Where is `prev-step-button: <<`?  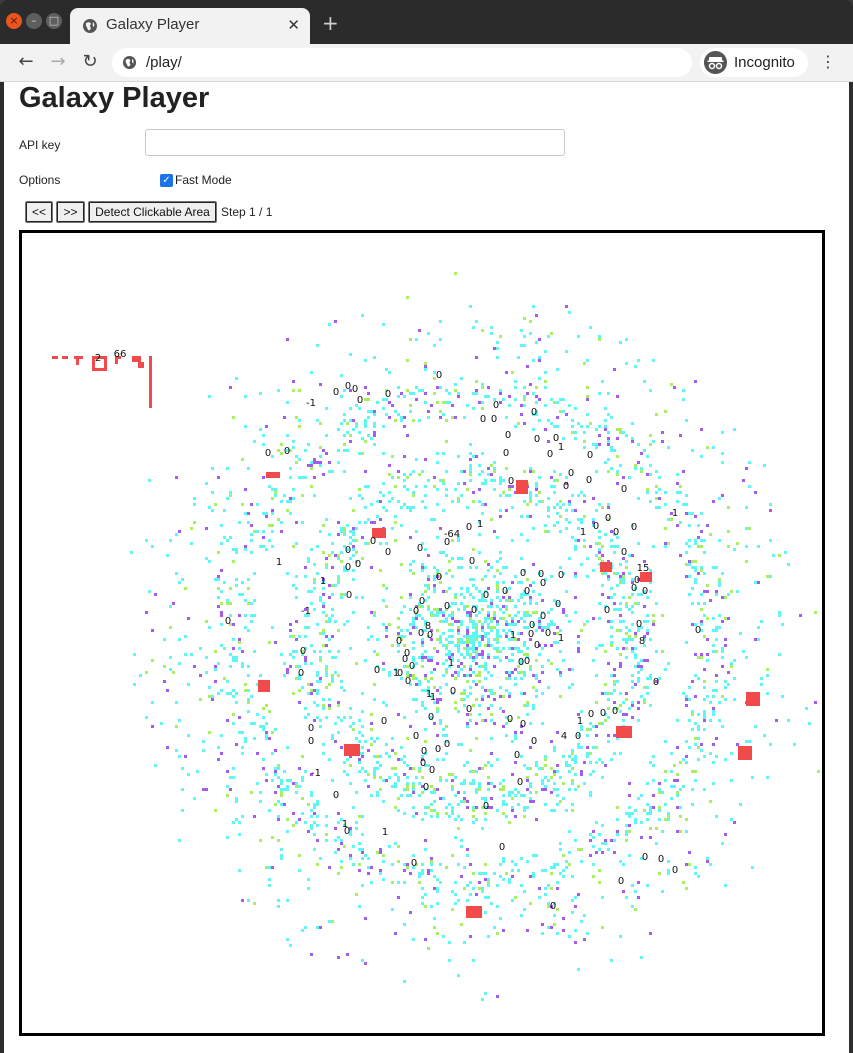
prev-step-button: << is located at coordinates (39, 212).